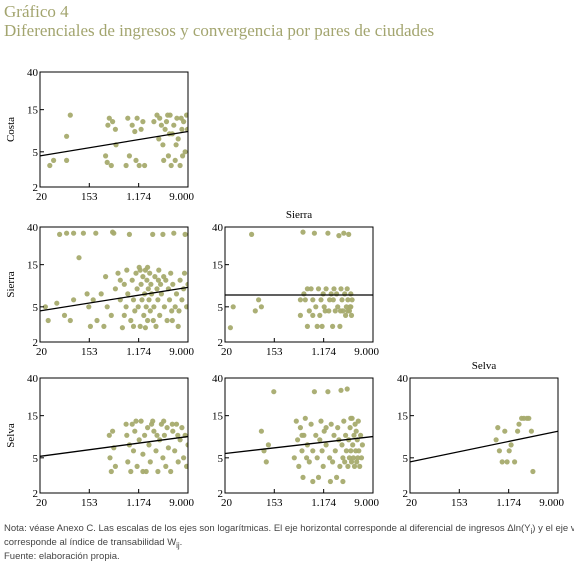 The width and height of the screenshot is (574, 562). Describe the element at coordinates (484, 366) in the screenshot. I see `column-label-selva: Selva` at that location.